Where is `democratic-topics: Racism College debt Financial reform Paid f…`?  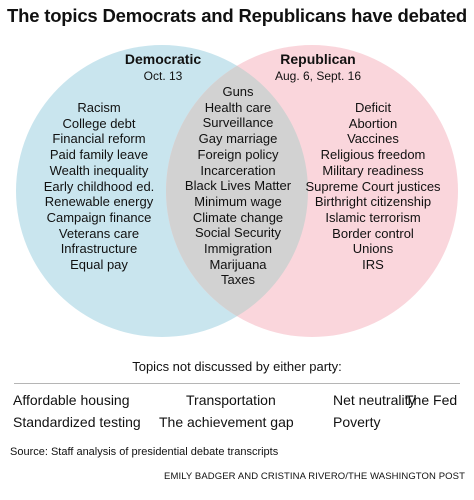
democratic-topics: Racism College debt Financial reform Paid f… is located at coordinates (99, 186).